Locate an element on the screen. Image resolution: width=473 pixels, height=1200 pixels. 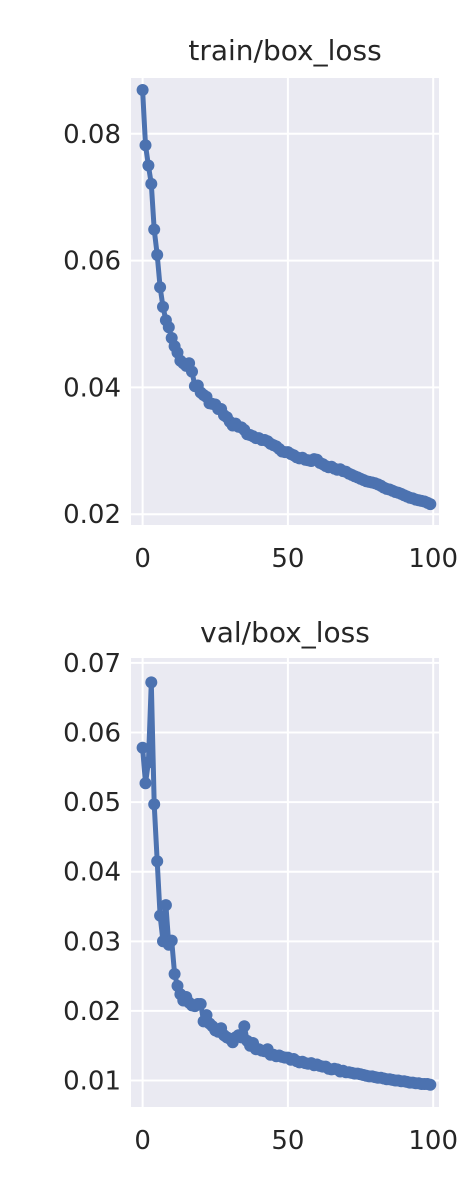
y-tick-label: 0.08 is located at coordinates (92, 135).